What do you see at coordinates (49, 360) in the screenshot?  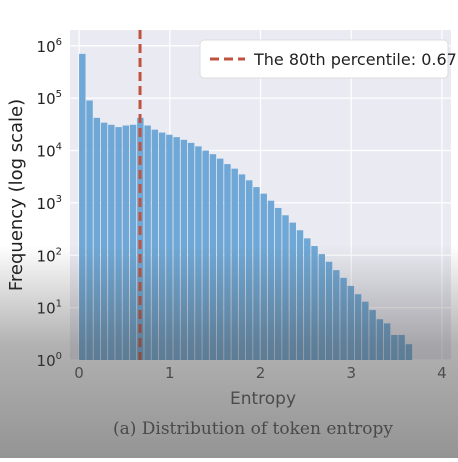 I see `y-tick-label: 10⁰` at bounding box center [49, 360].